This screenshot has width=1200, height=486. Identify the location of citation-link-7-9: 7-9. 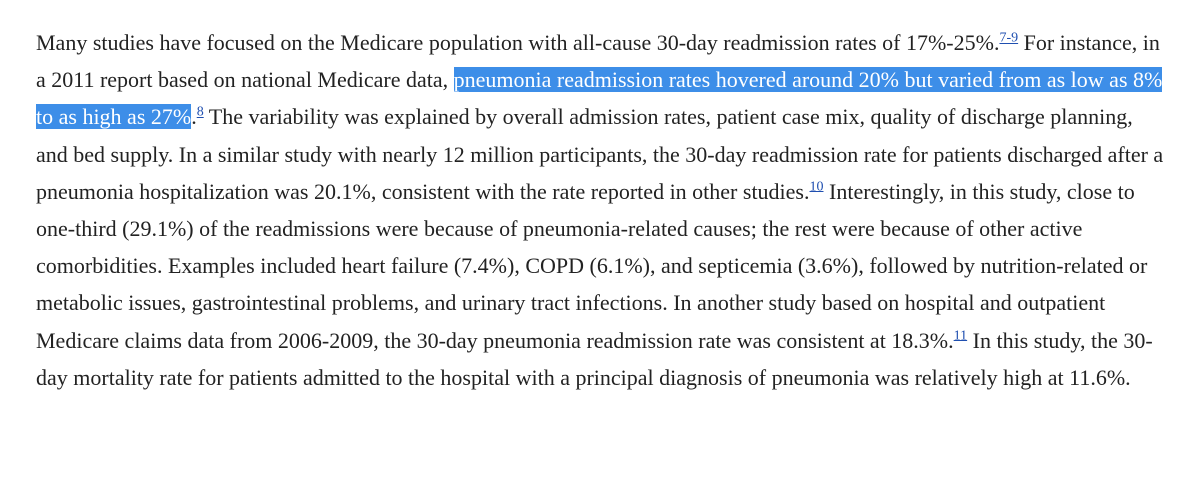
(1009, 38).